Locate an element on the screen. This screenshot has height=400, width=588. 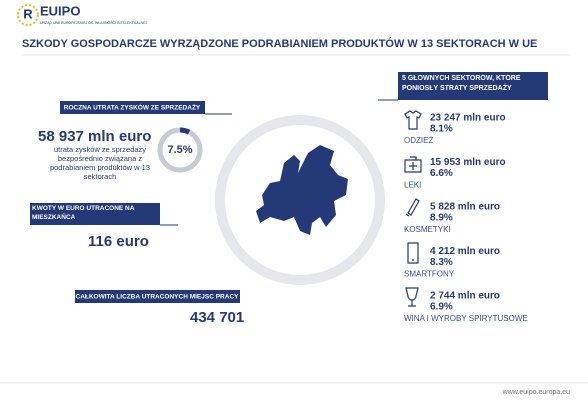
sector-amount: 23 247 mln euro is located at coordinates (468, 118).